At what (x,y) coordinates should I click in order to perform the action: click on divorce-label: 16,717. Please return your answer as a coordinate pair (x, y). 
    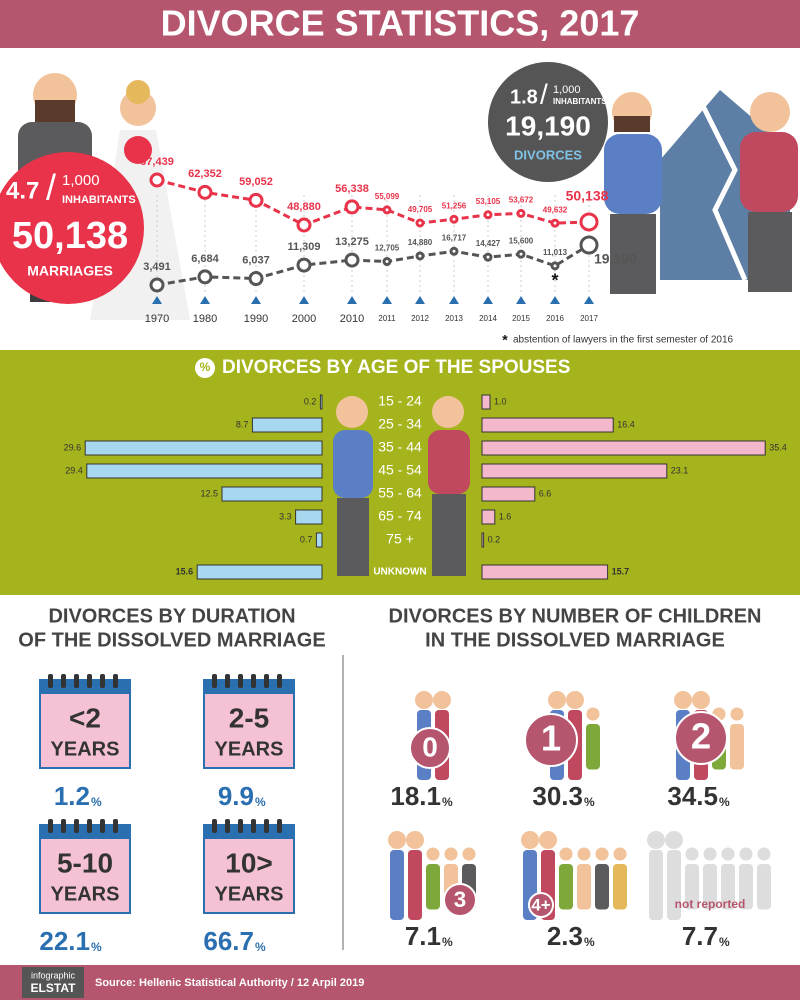
    Looking at the image, I should click on (454, 237).